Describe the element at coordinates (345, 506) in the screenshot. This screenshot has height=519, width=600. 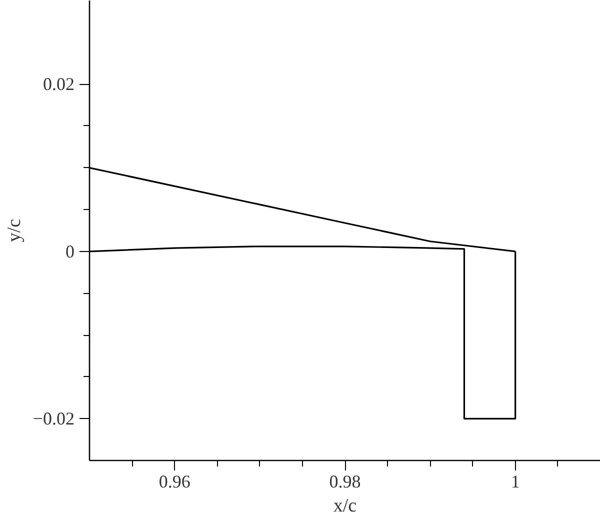
I see `x-axis-title: x/c` at that location.